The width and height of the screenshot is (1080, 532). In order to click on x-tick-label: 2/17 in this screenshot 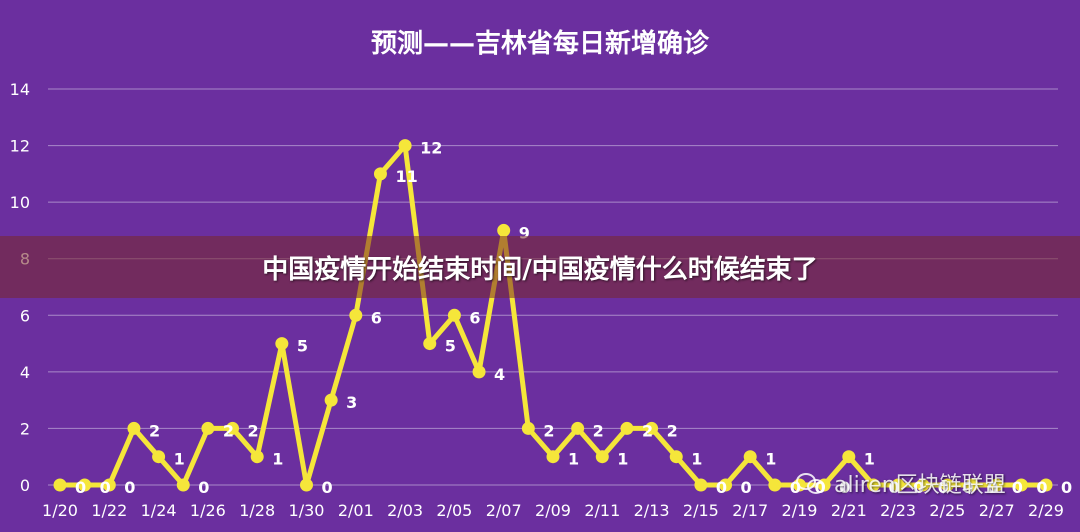, I will do `click(750, 510)`.